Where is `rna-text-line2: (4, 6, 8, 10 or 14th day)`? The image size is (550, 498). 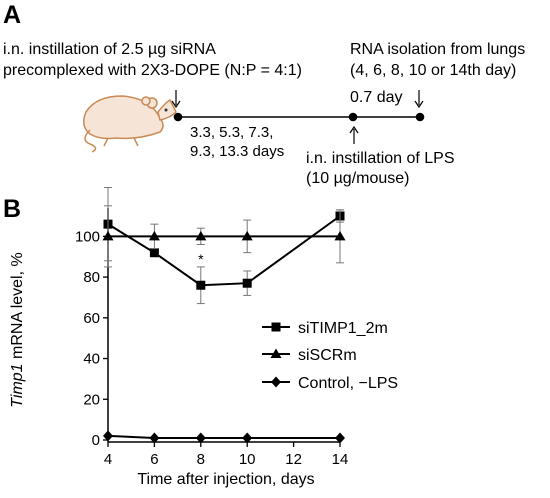 rna-text-line2: (4, 6, 8, 10 or 14th day) is located at coordinates (433, 70).